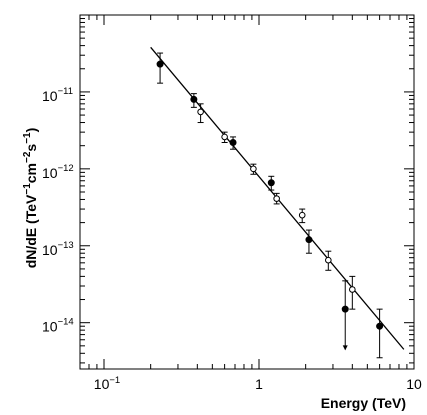 The height and width of the screenshot is (415, 427). I want to click on y-tick-exponent: −14, so click(66, 322).